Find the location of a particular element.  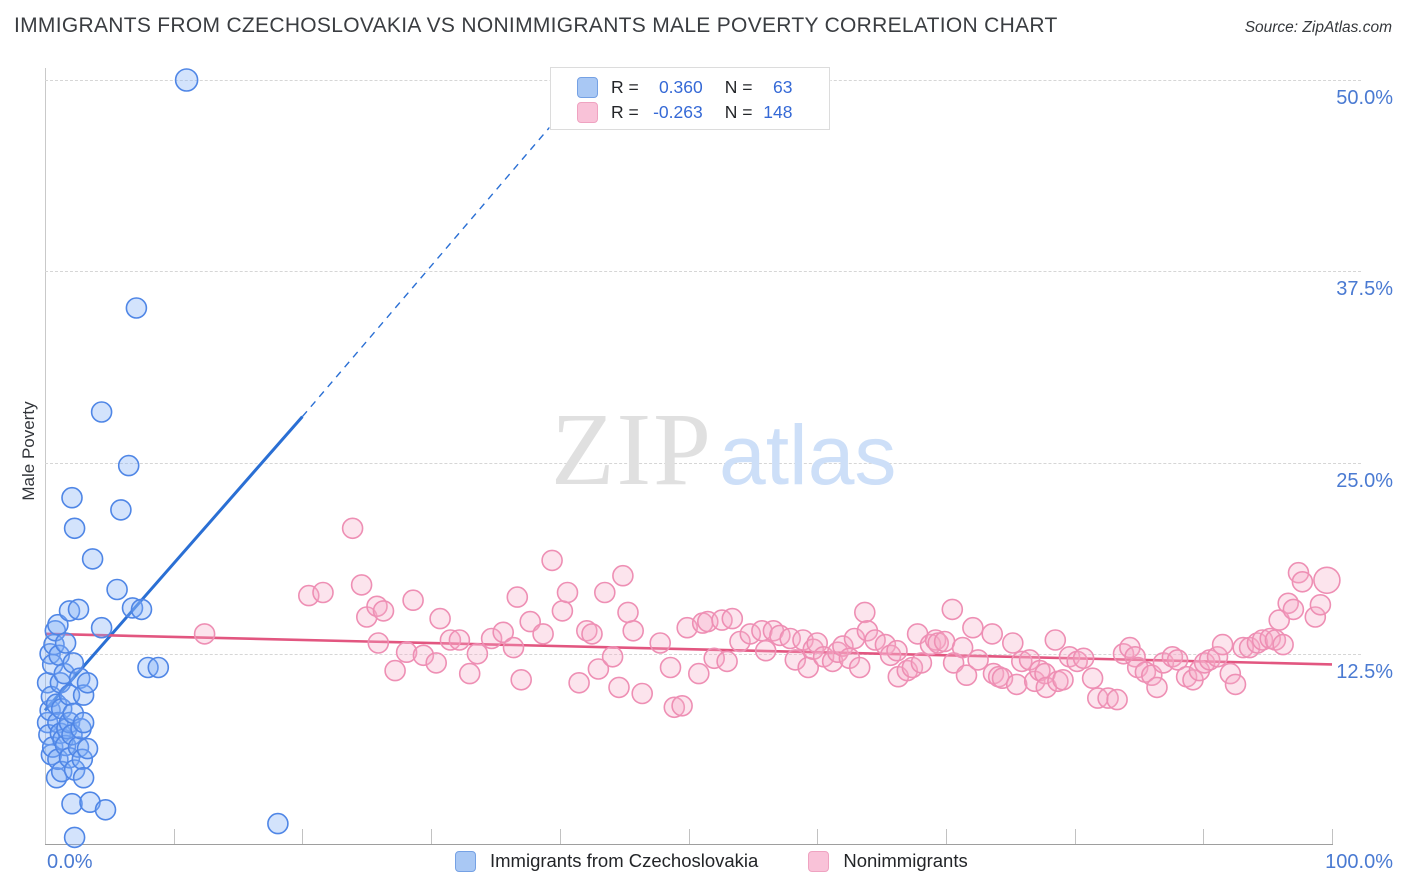

y-axis-tick-label: 25.0% is located at coordinates (1364, 480).